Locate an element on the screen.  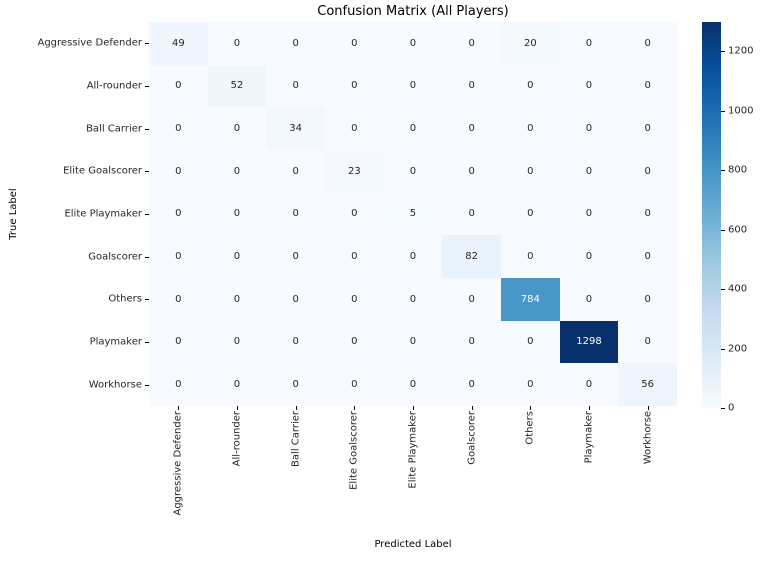
y-axis-tick-label: Workhorse is located at coordinates (115, 385).